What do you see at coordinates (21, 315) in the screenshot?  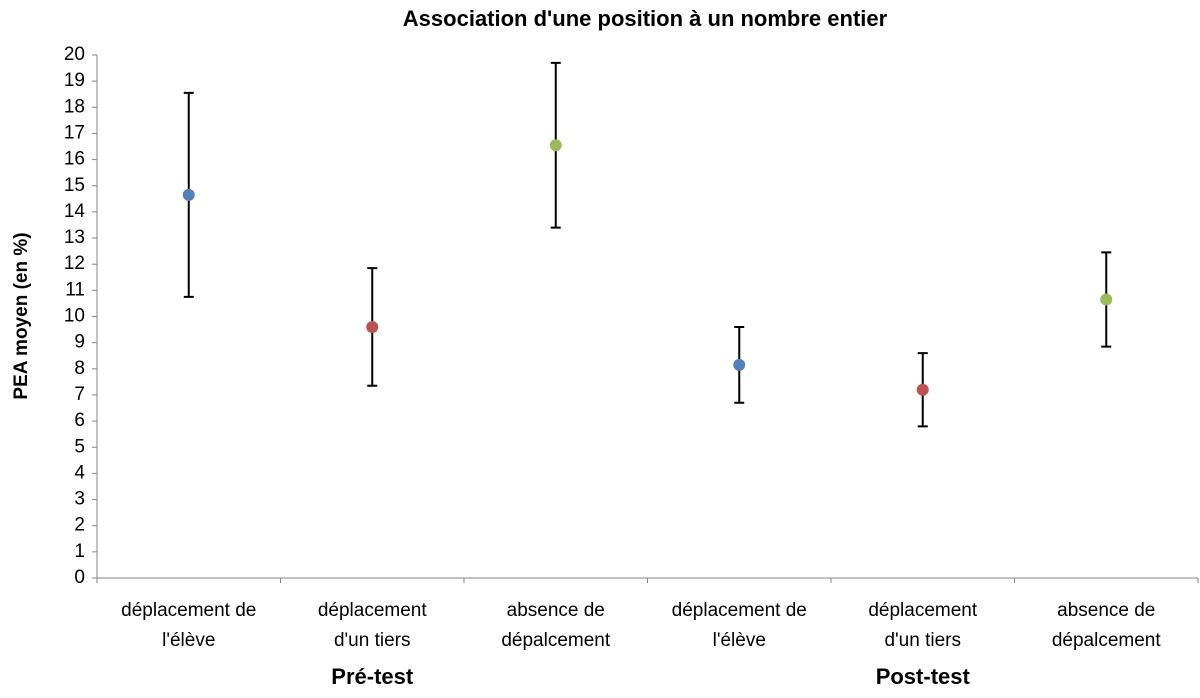 I see `y-axis-label: PEA moyen (en %)` at bounding box center [21, 315].